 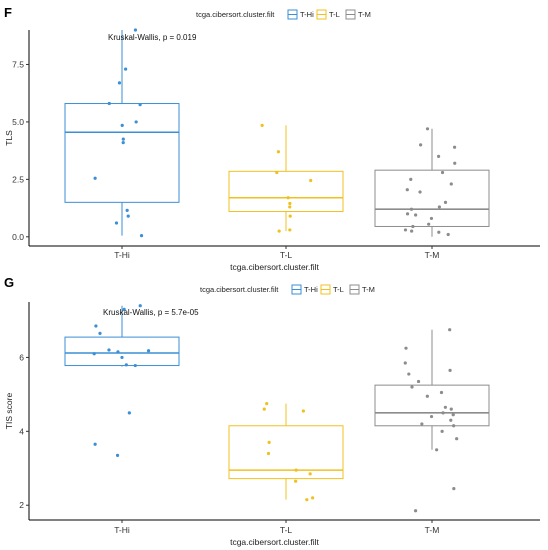 I want to click on x-tick-label: T-L, so click(x=286, y=530).